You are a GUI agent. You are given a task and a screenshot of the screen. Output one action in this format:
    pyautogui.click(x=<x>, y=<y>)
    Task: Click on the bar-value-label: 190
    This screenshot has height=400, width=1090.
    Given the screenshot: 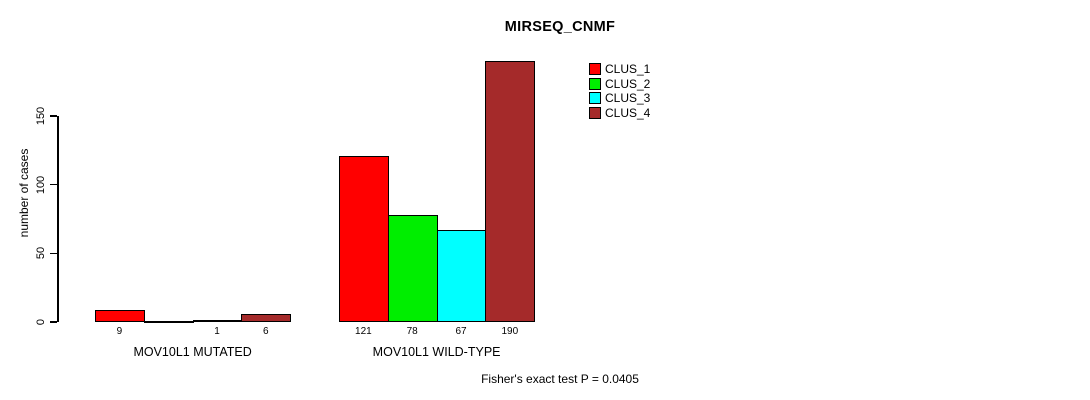 What is the action you would take?
    pyautogui.click(x=510, y=331)
    